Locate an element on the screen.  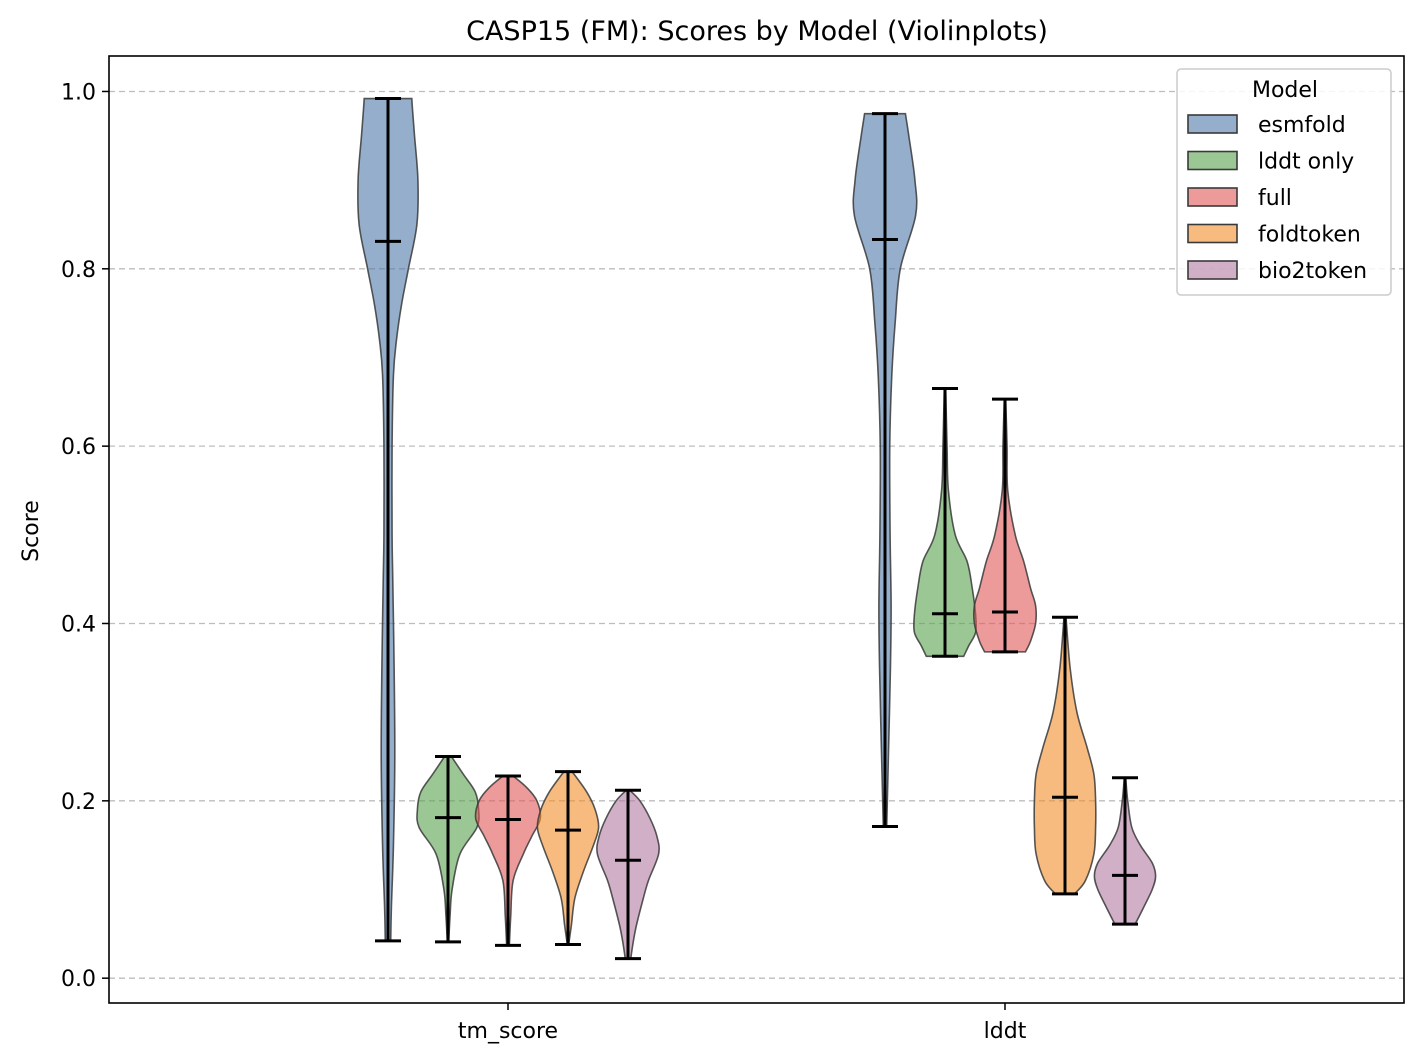
y-tick-label-0.6: 0.6 is located at coordinates (78, 447).